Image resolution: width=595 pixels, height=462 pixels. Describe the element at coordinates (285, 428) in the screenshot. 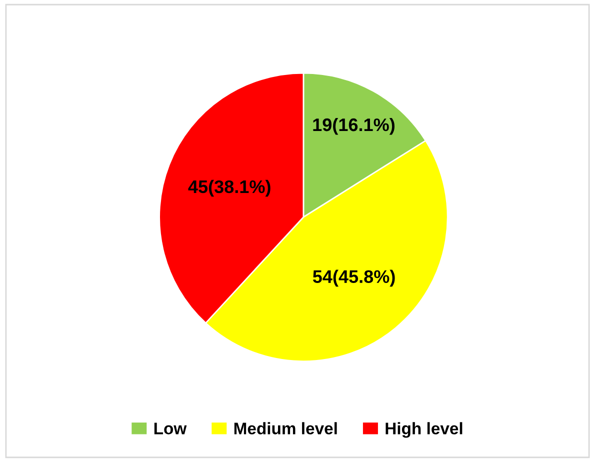

I see `legend-label: Medium level` at that location.